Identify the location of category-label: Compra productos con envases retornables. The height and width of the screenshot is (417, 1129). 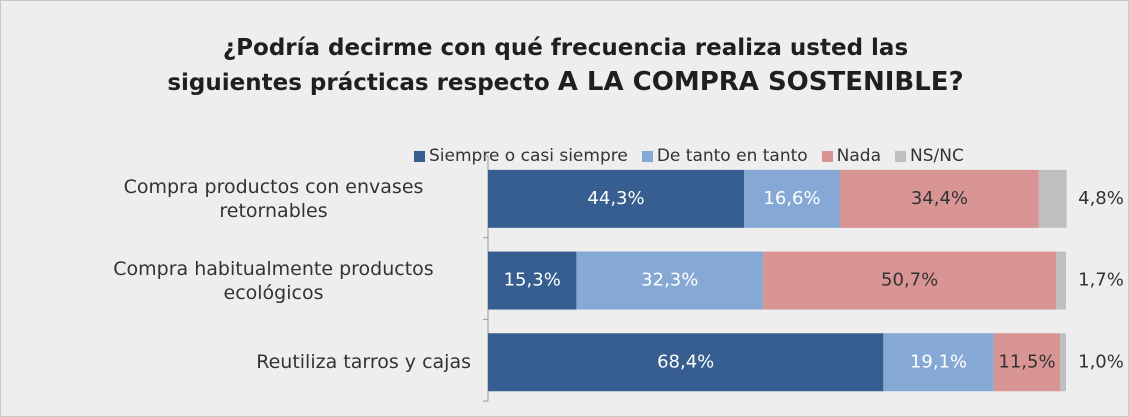
(256, 199).